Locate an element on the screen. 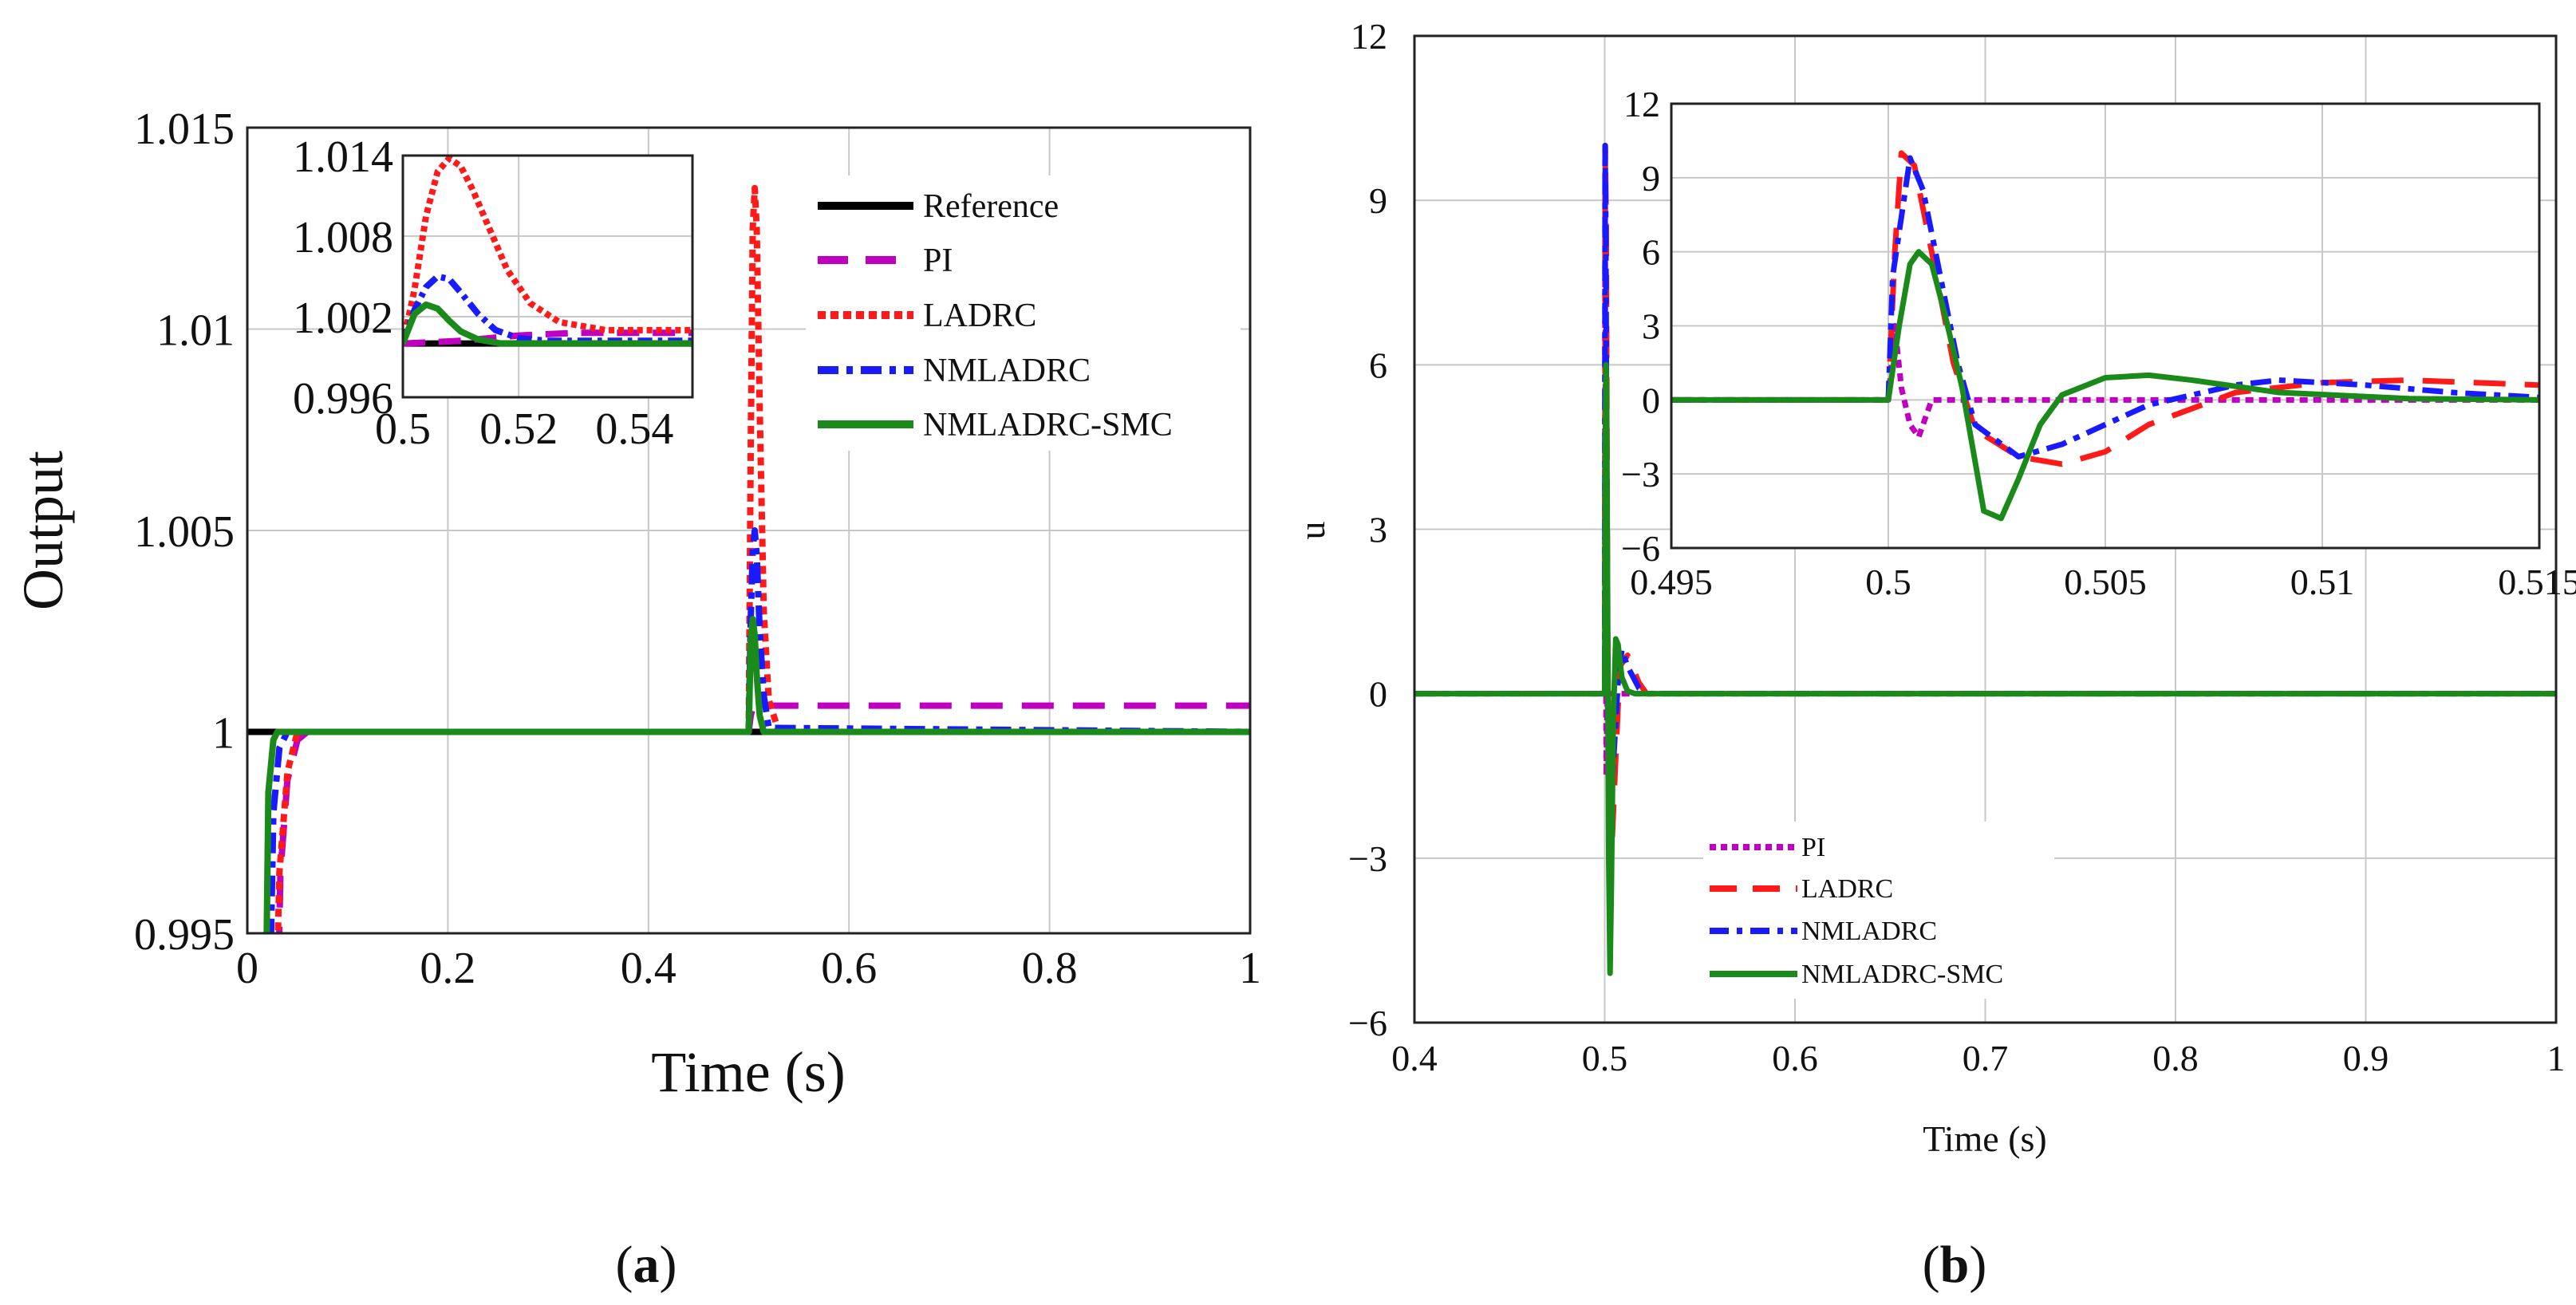 The width and height of the screenshot is (2576, 1305). b-main-xtick-5: 0.9 is located at coordinates (2366, 1058).